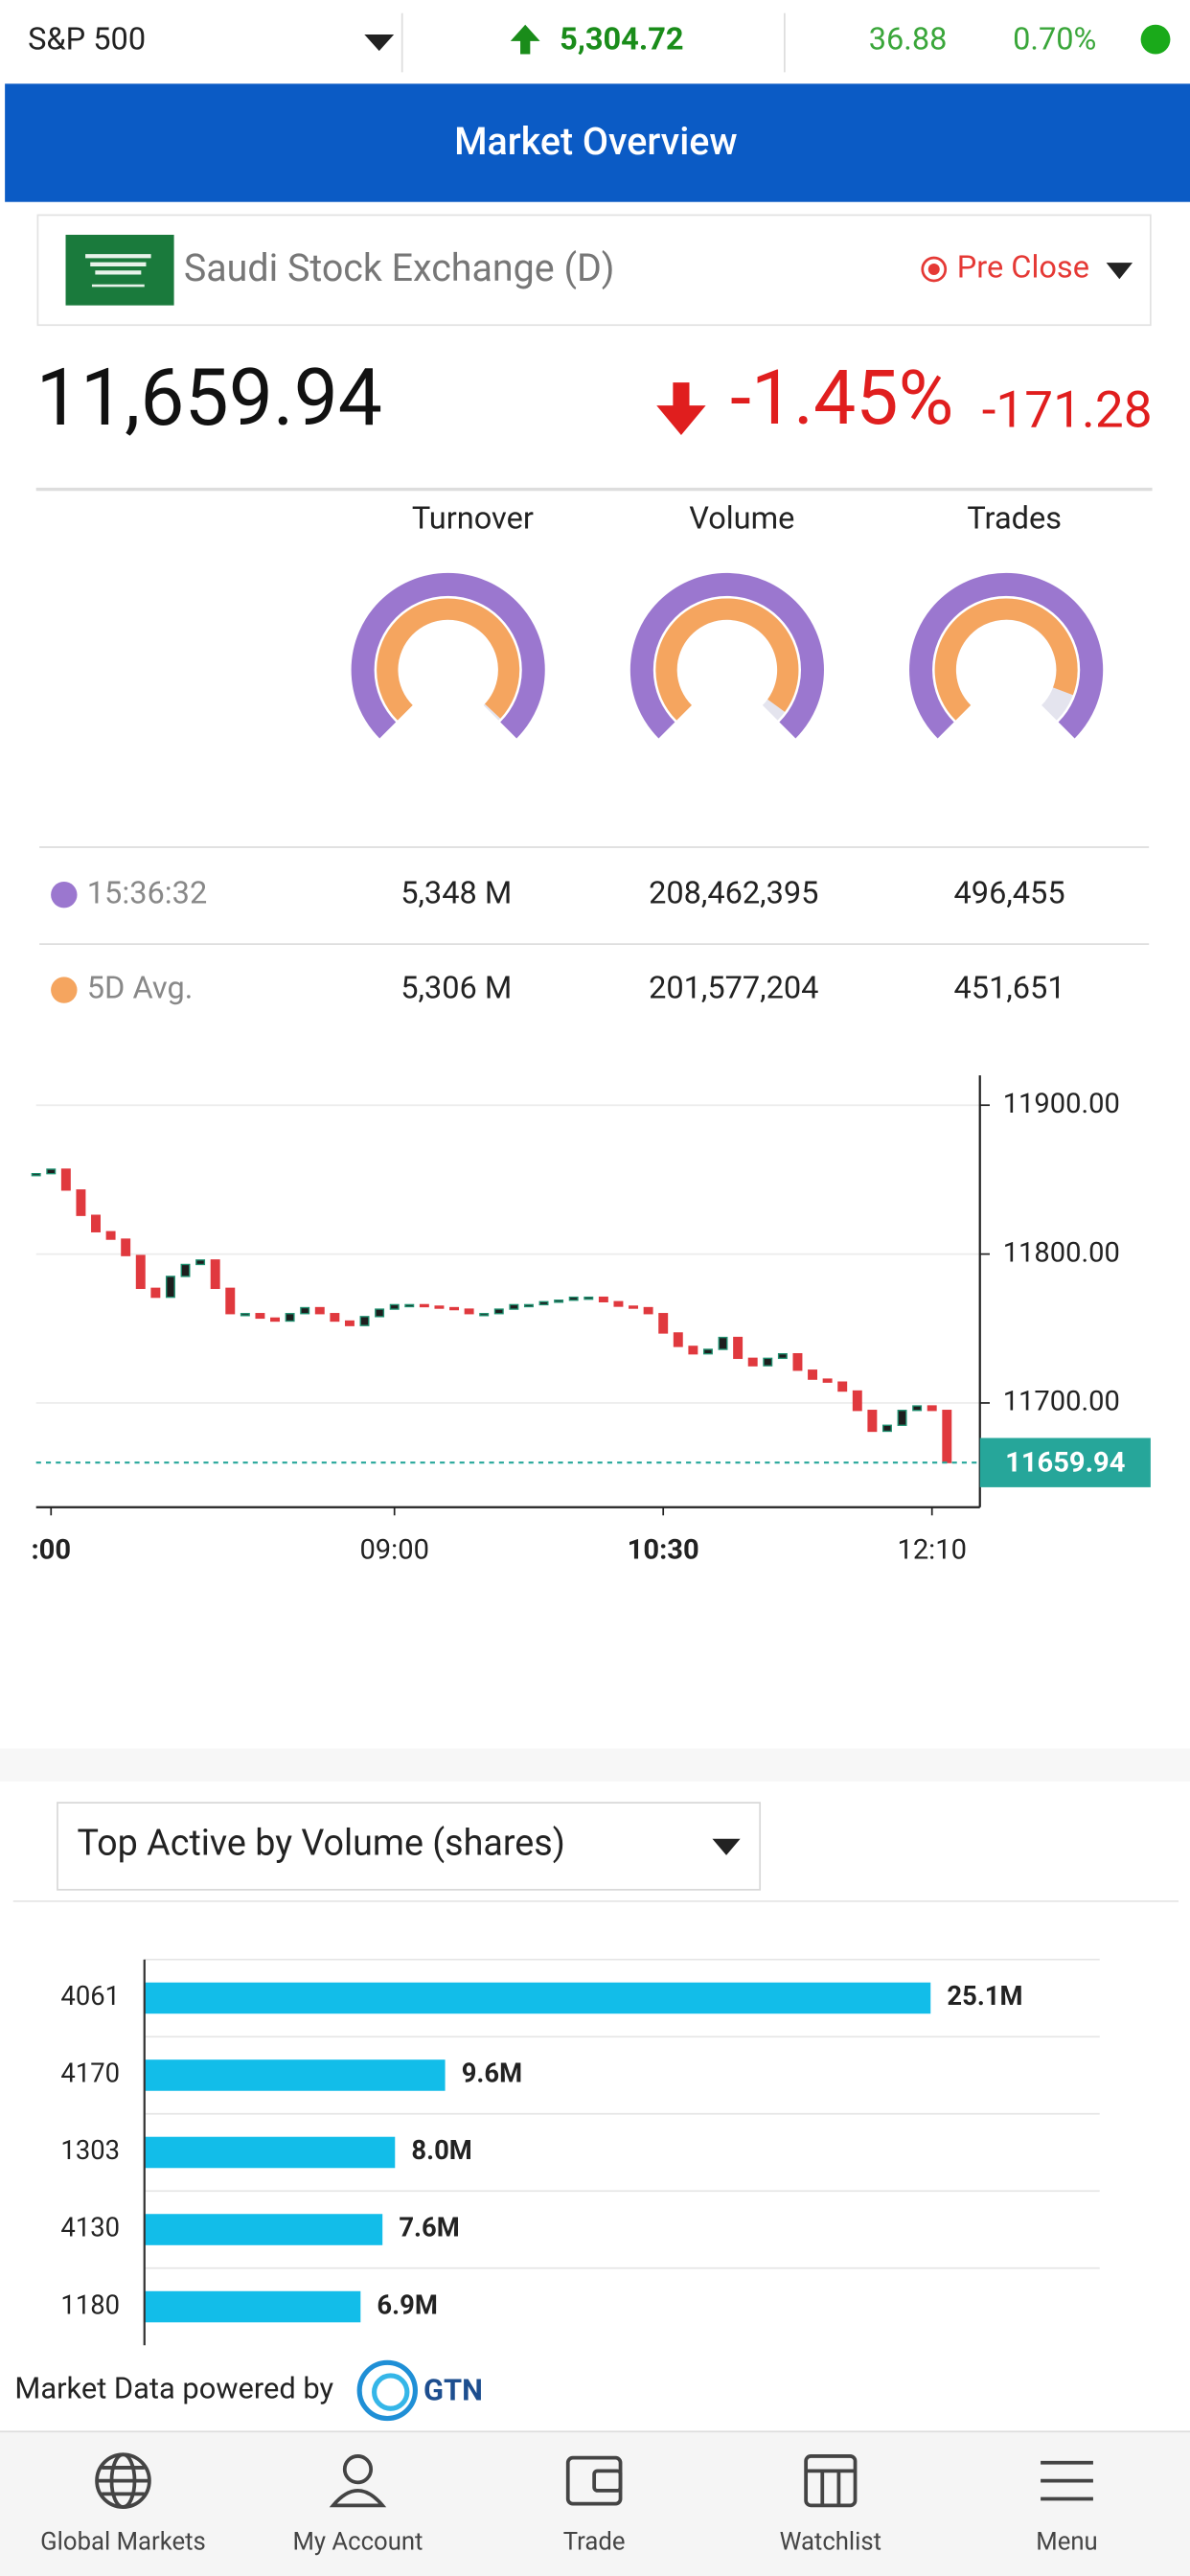  I want to click on exchange-status: Pre Close, so click(1023, 267).